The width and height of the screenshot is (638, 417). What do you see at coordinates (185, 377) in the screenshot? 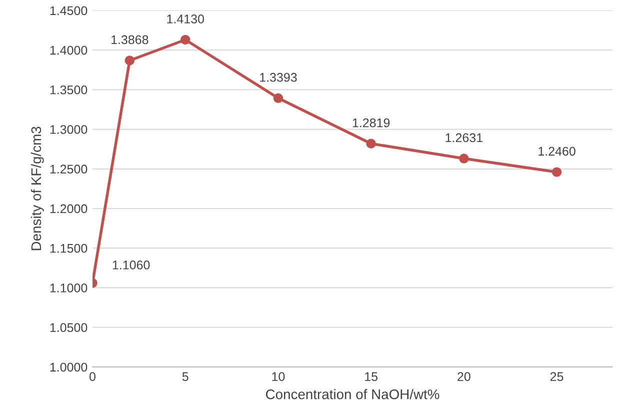
I see `x-tick-label: 5` at bounding box center [185, 377].